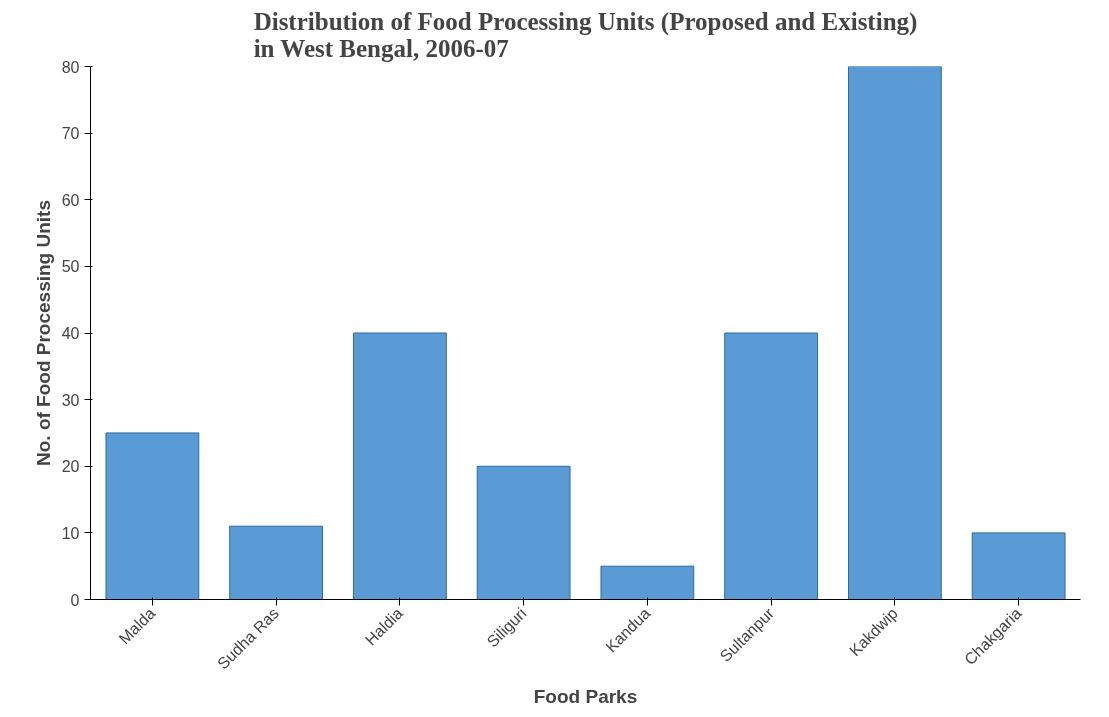 The width and height of the screenshot is (1109, 717). Describe the element at coordinates (70, 333) in the screenshot. I see `y-tick-label: 40` at that location.